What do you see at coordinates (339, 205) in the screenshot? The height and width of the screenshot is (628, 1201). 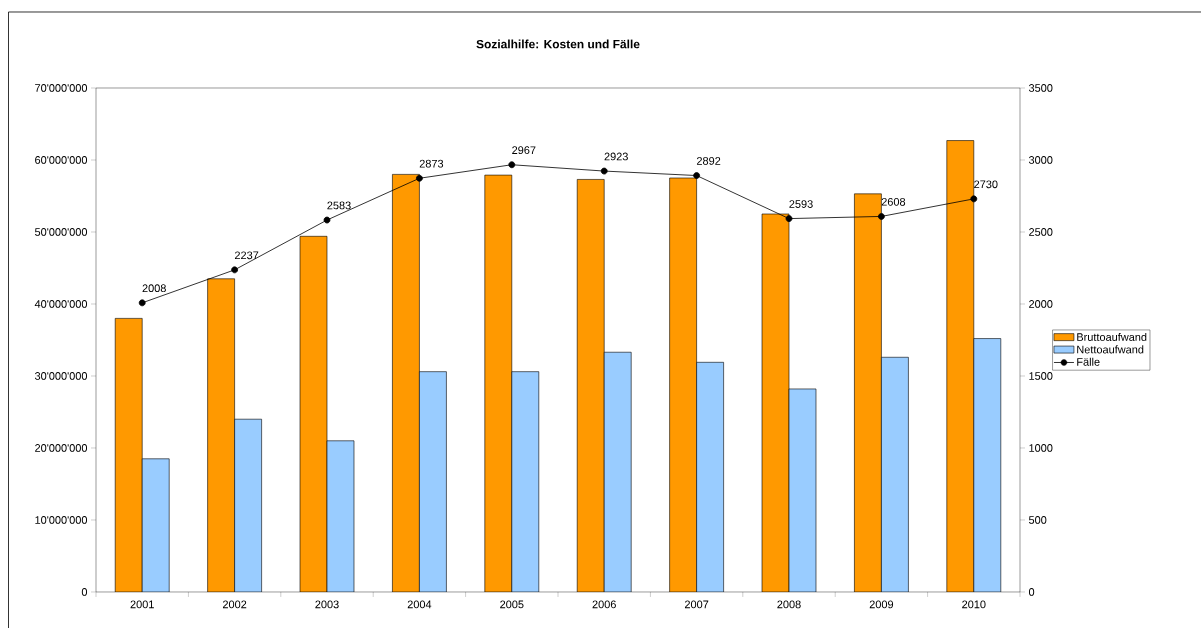 I see `data-label: 2583` at bounding box center [339, 205].